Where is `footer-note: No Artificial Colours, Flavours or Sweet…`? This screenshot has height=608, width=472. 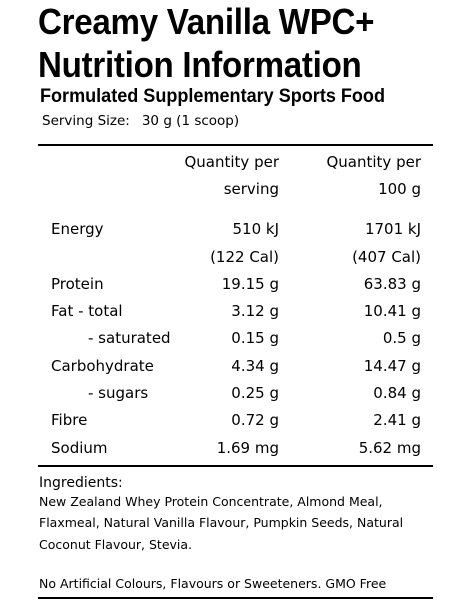
footer-note: No Artificial Colours, Flavours or Sweet… is located at coordinates (213, 583).